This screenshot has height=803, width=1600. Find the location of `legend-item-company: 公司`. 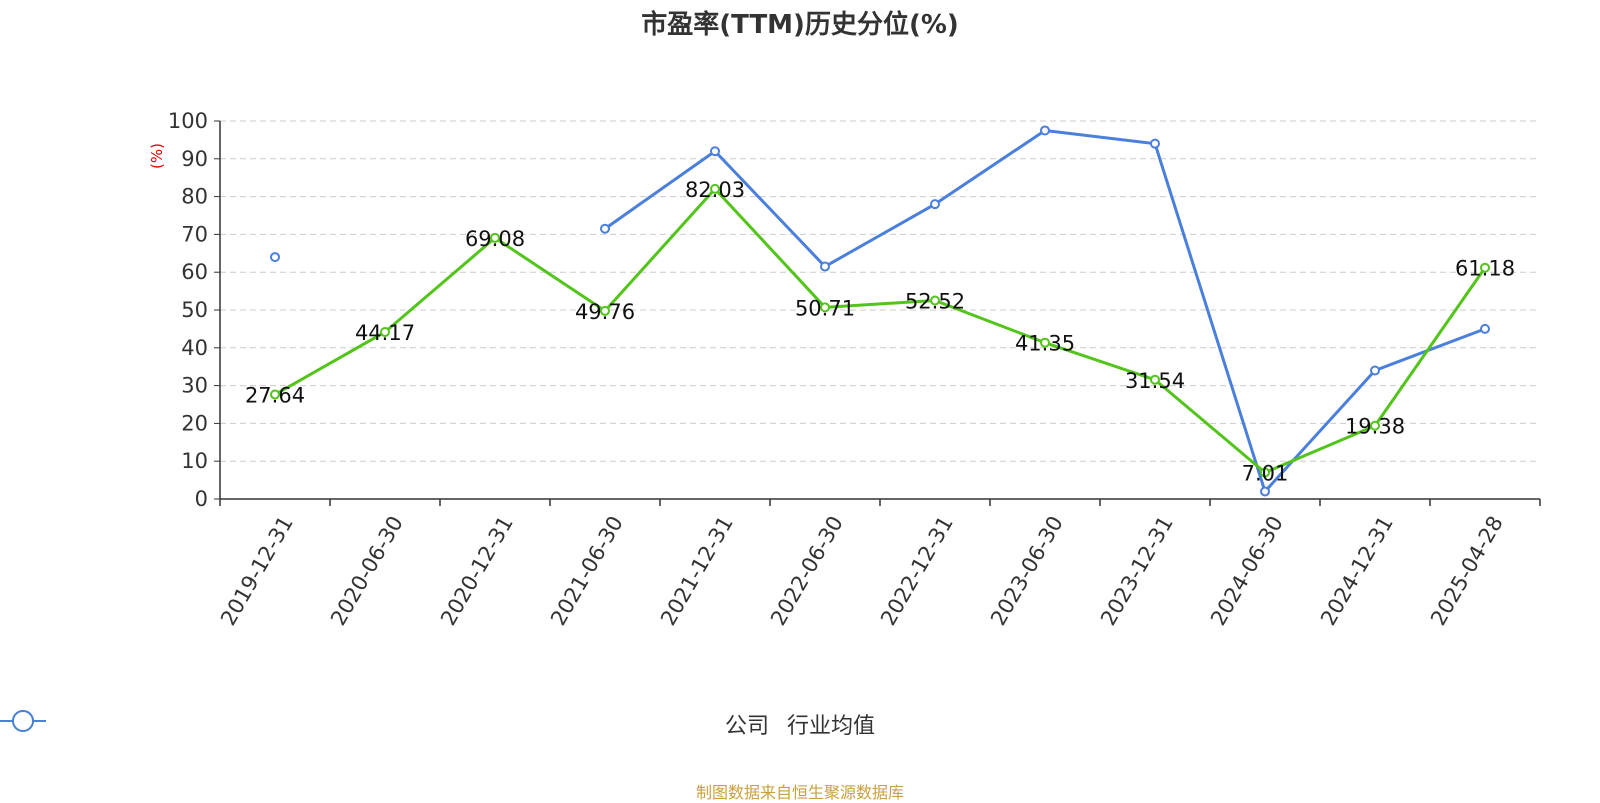

legend-item-company: 公司 is located at coordinates (384, 724).